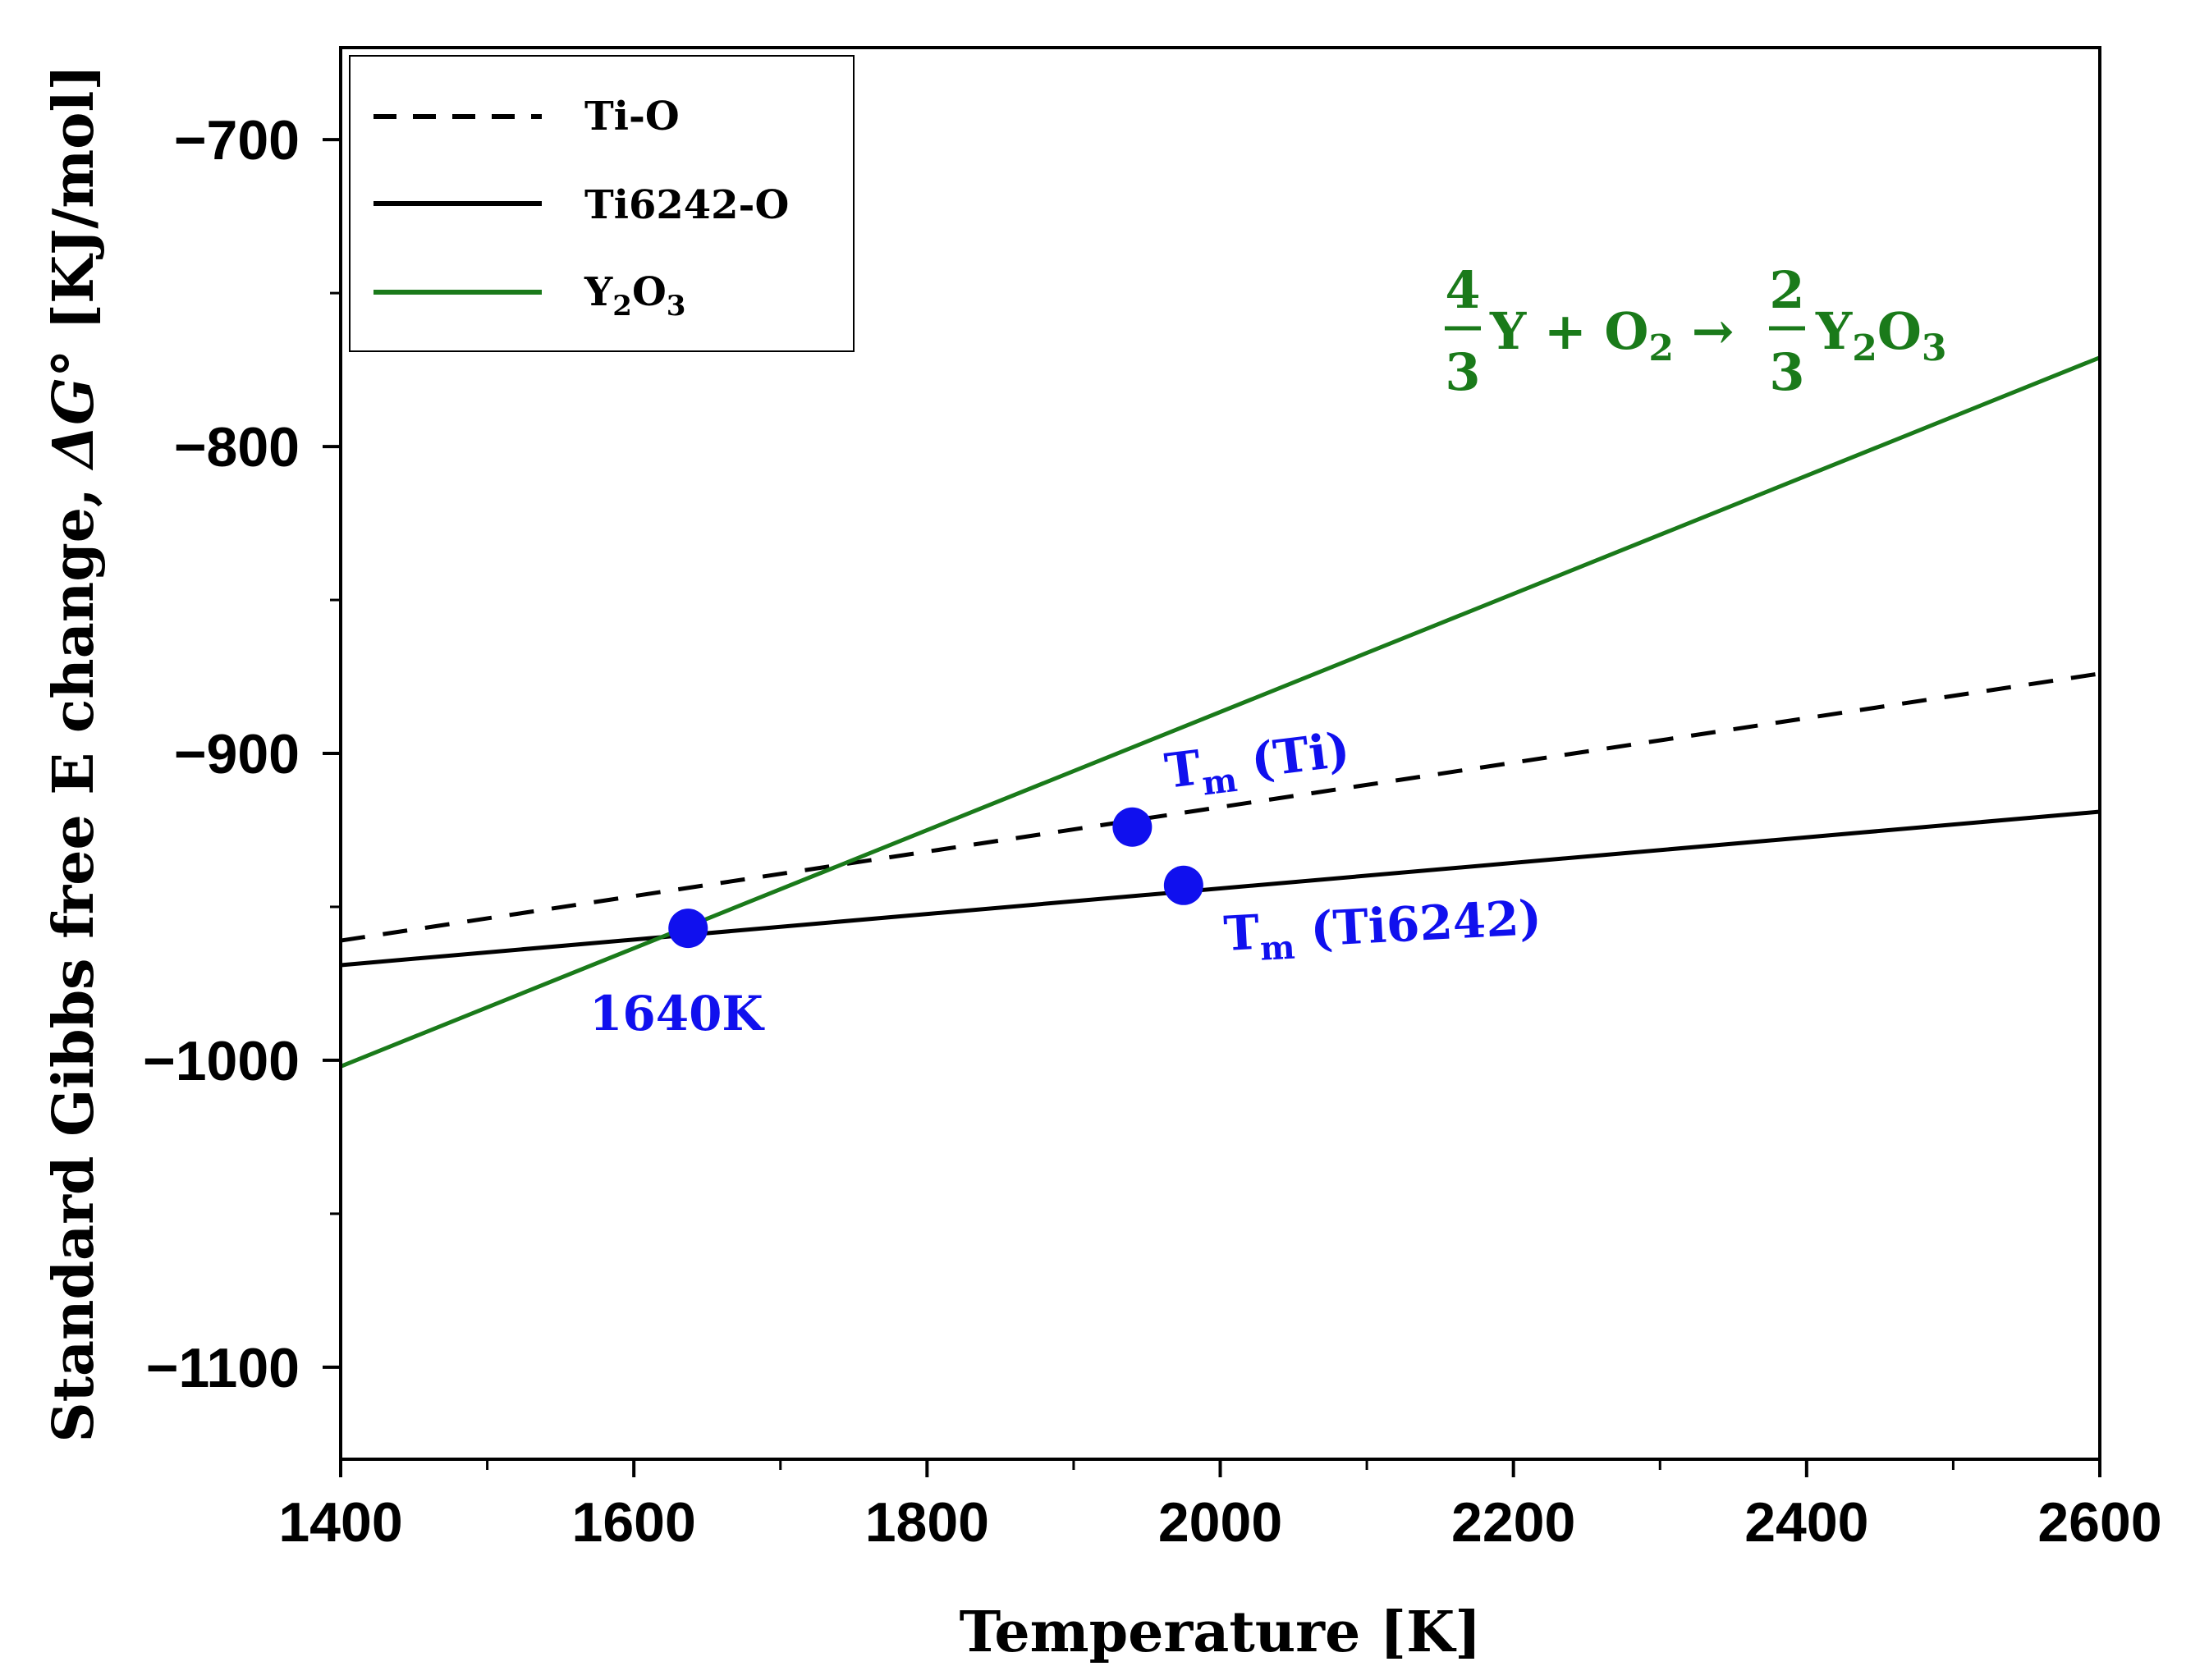 The height and width of the screenshot is (1680, 2186). Describe the element at coordinates (74, 206) in the screenshot. I see `y-axis-title-suffix: [KJ/mol]` at that location.